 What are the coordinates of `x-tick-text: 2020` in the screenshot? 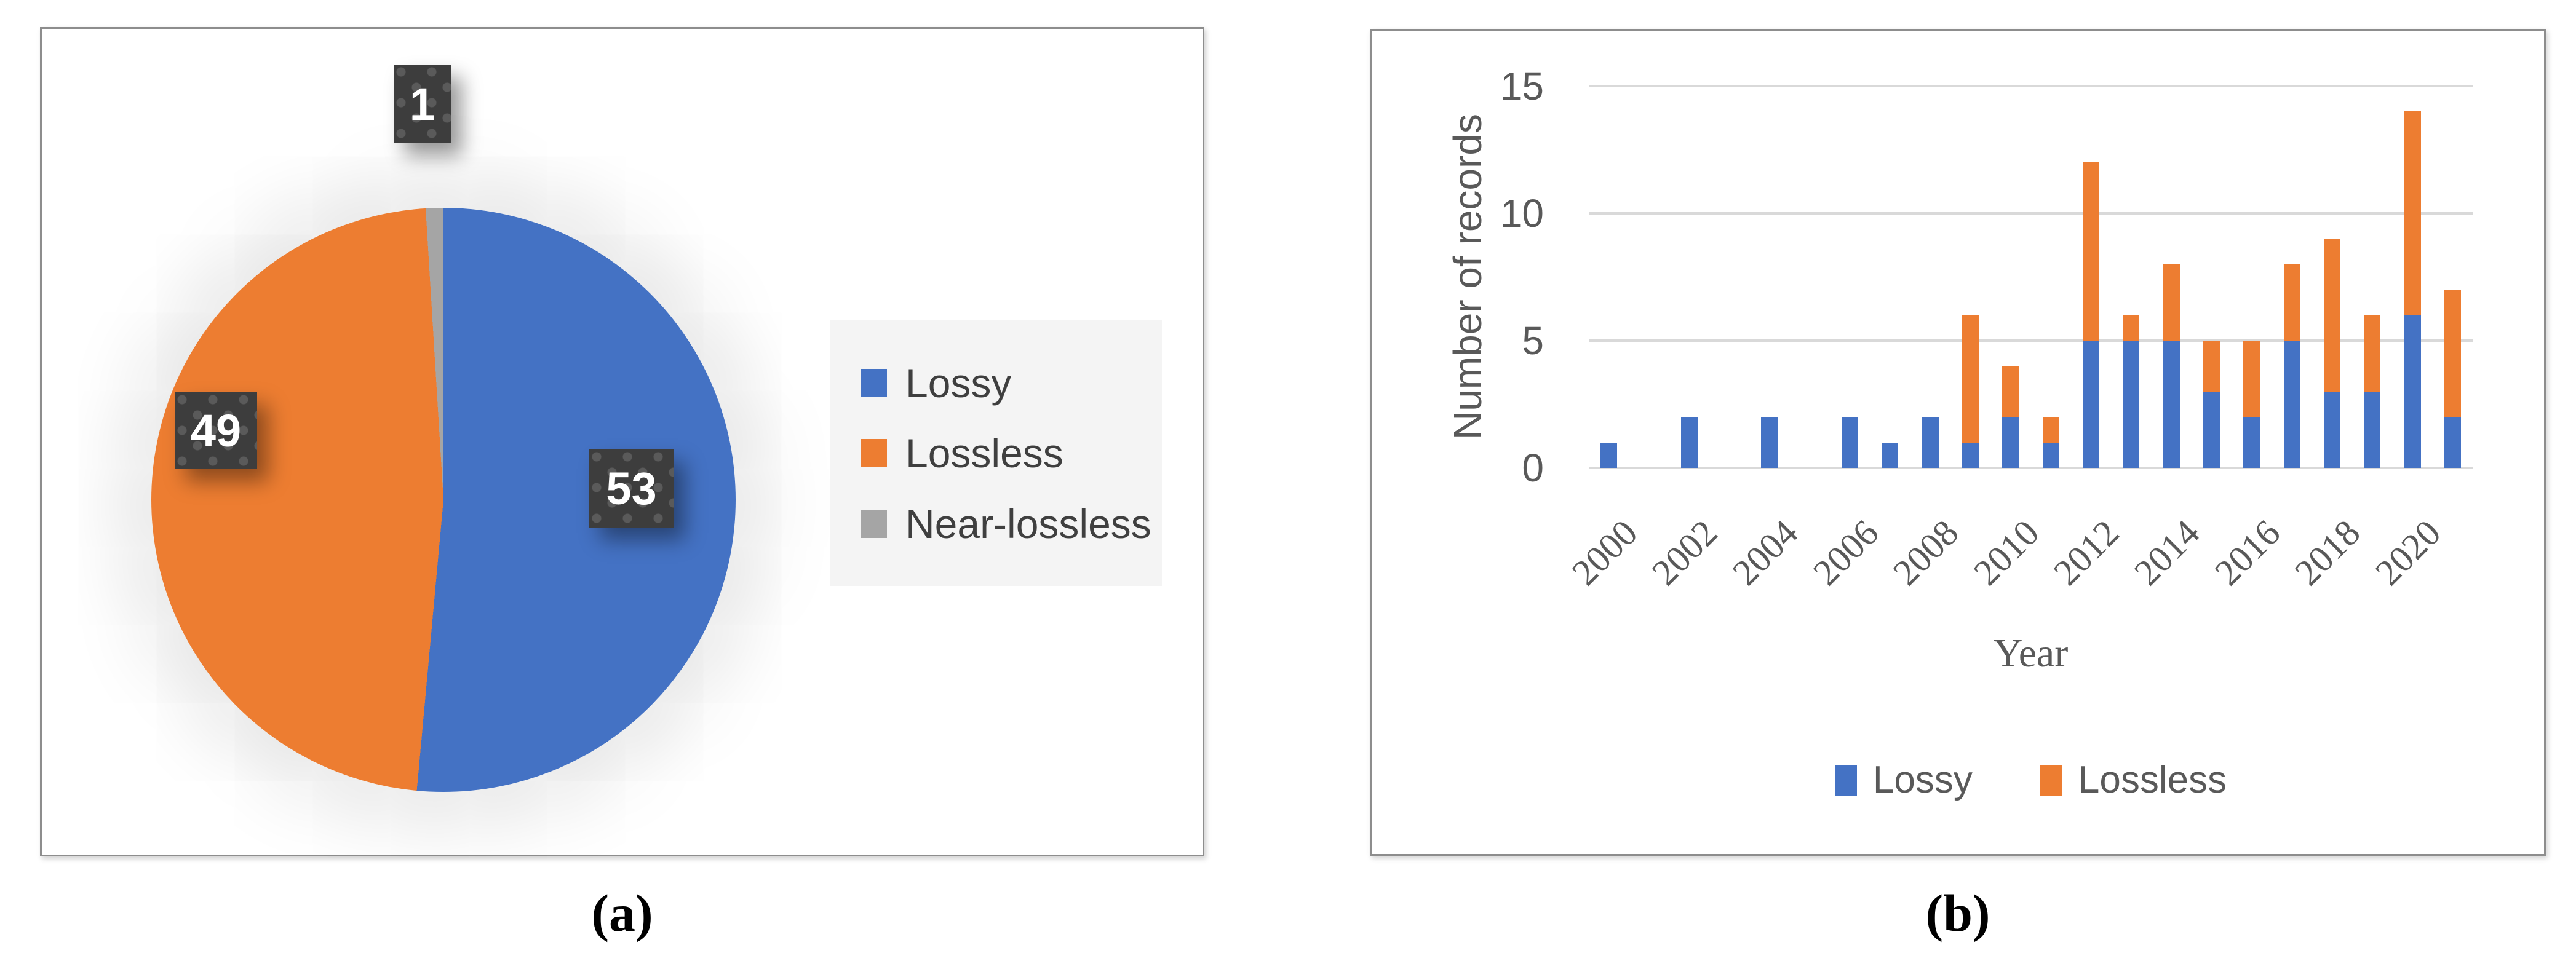 It's located at (2408, 552).